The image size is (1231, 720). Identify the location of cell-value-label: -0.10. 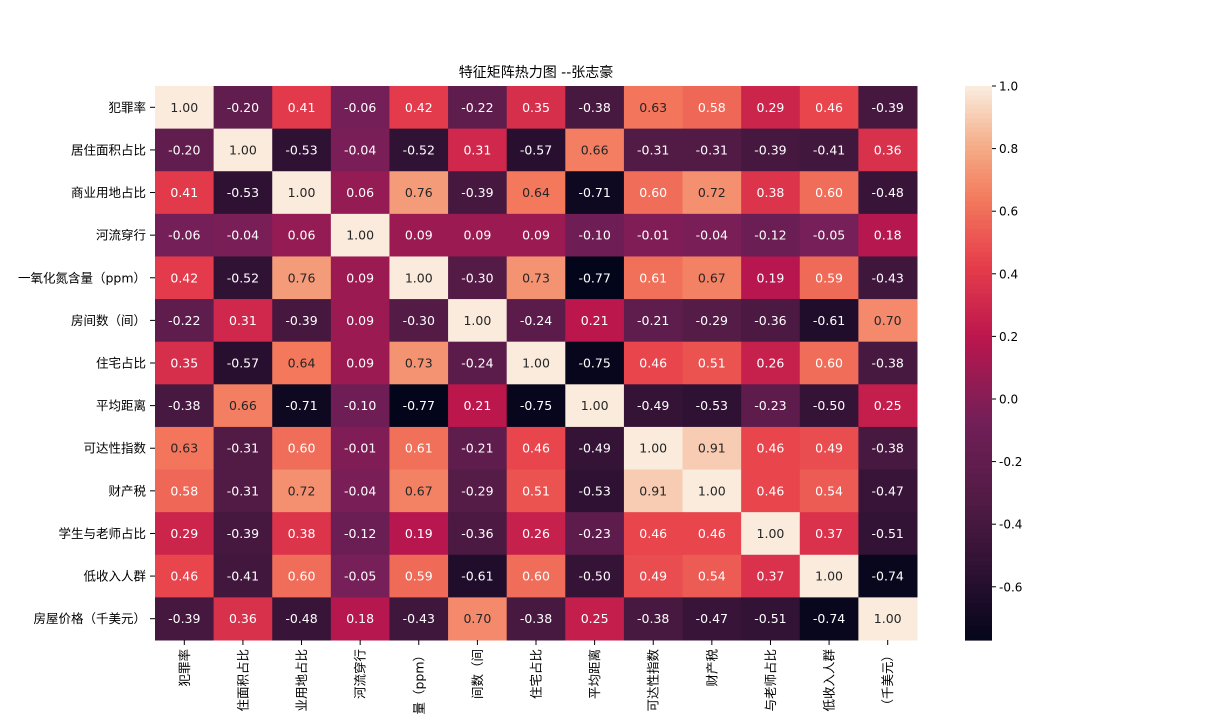
(360, 405).